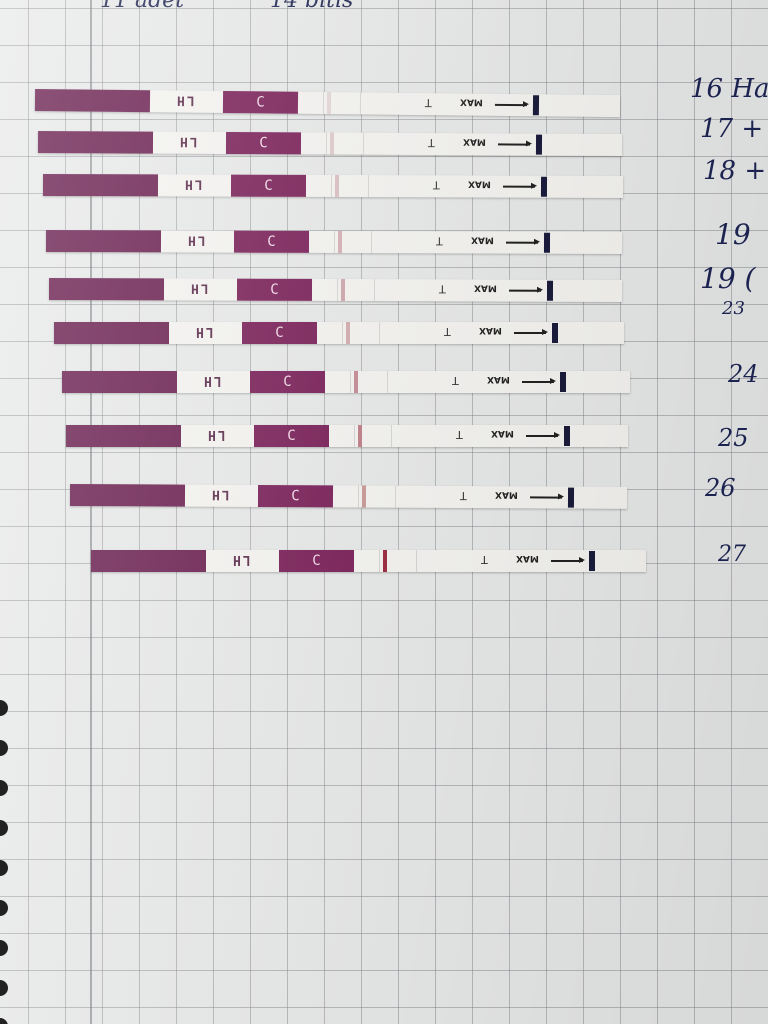  Describe the element at coordinates (732, 554) in the screenshot. I see `strip-date: 27` at that location.